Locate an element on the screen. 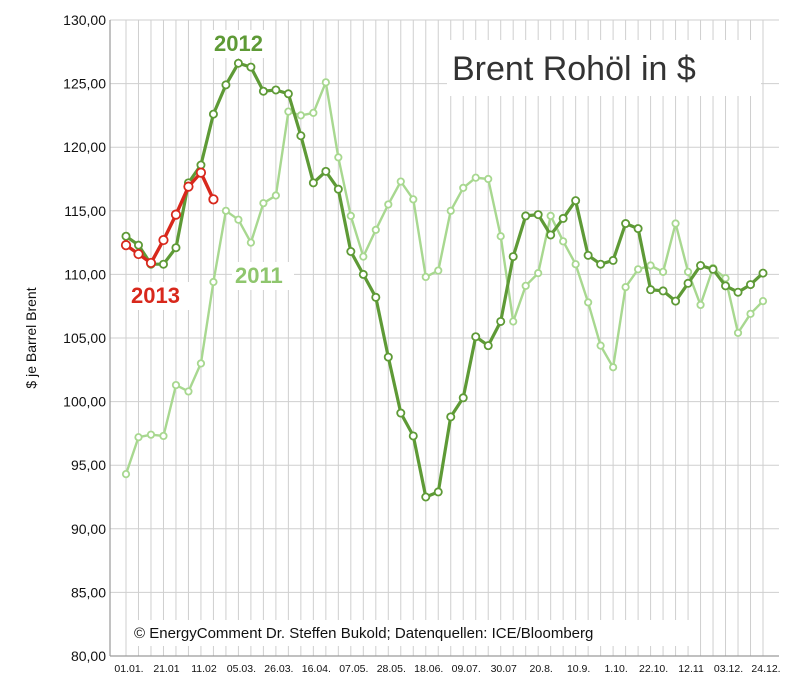 The width and height of the screenshot is (793, 686). series-label-2013: 2013 is located at coordinates (155, 295).